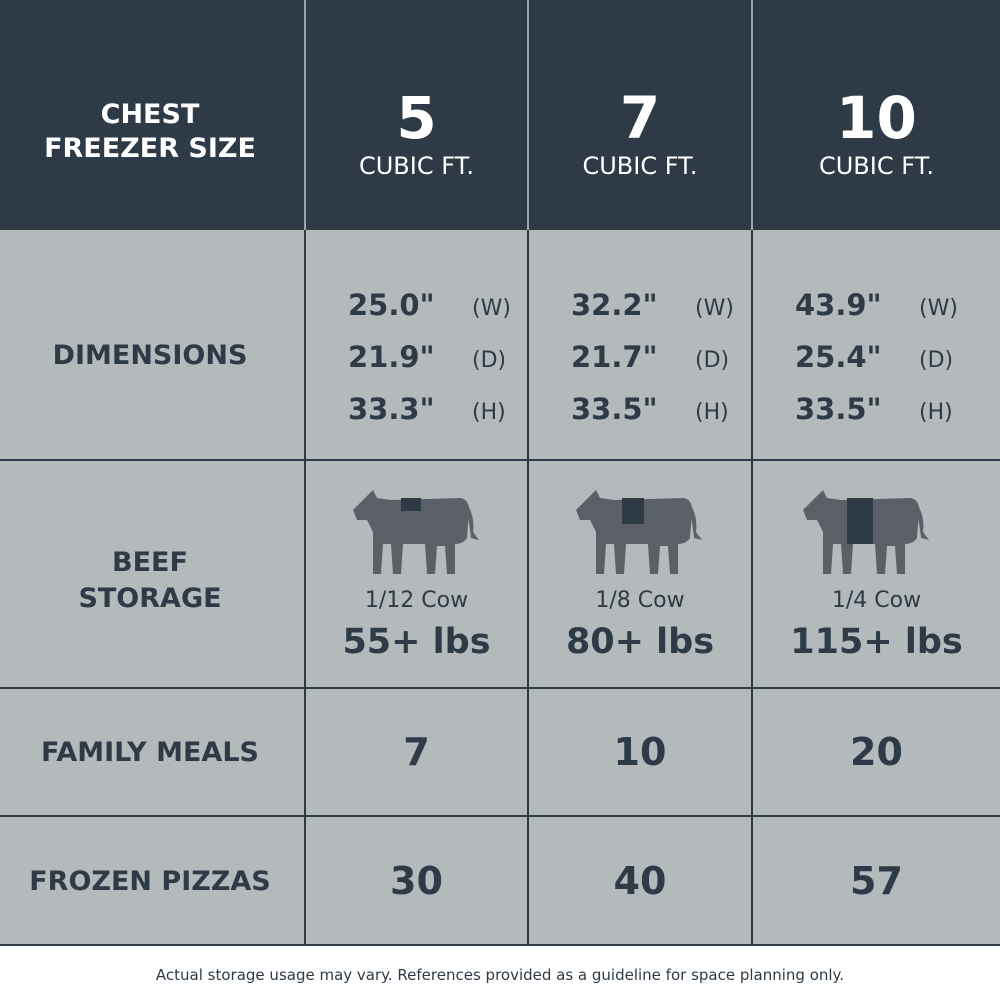 This screenshot has width=1000, height=1000. What do you see at coordinates (640, 642) in the screenshot?
I see `beef-weight: 80+ lbs` at bounding box center [640, 642].